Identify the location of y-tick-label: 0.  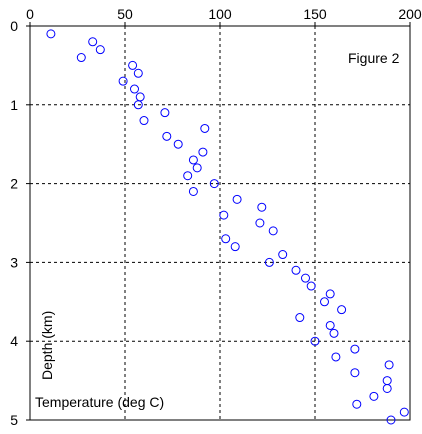
(14, 26).